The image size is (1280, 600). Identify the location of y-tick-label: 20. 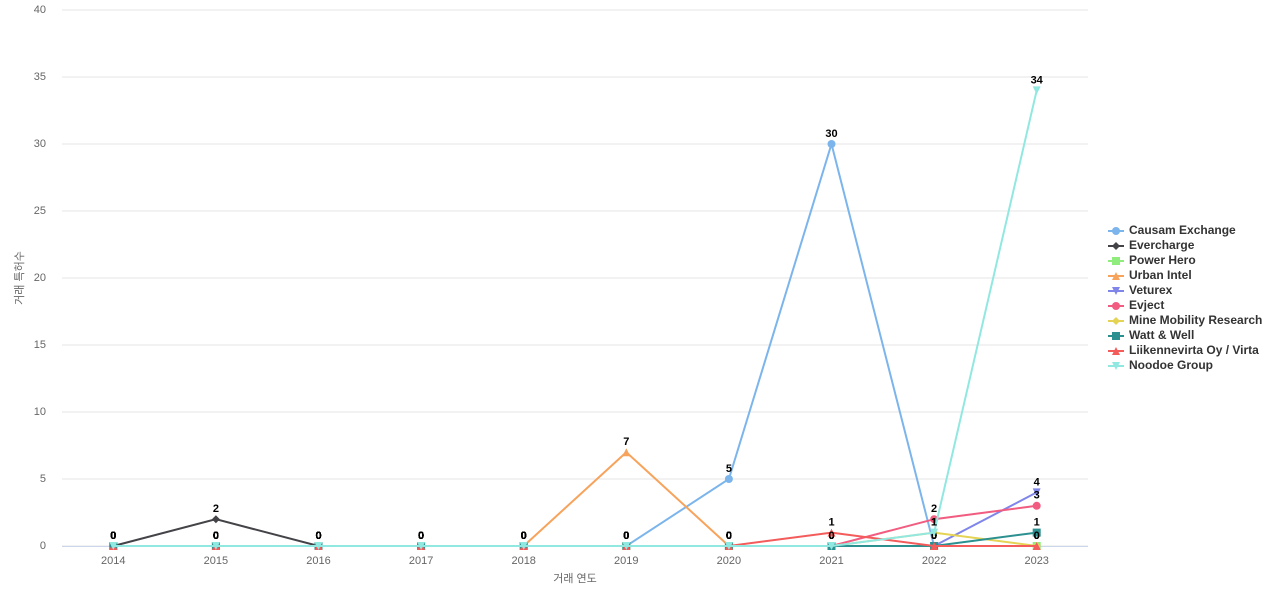
(40, 278).